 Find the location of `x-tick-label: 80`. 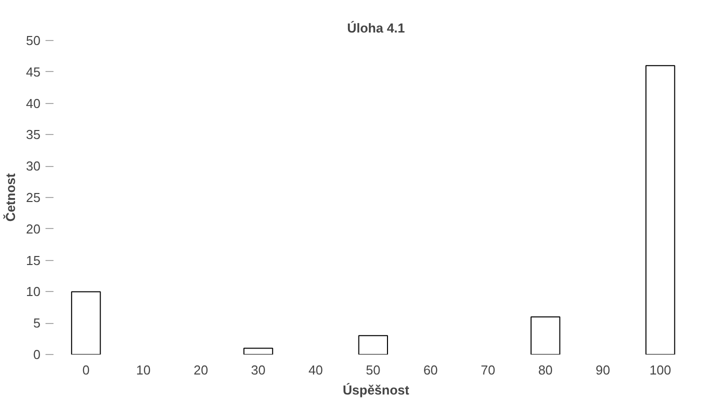

x-tick-label: 80 is located at coordinates (545, 370).